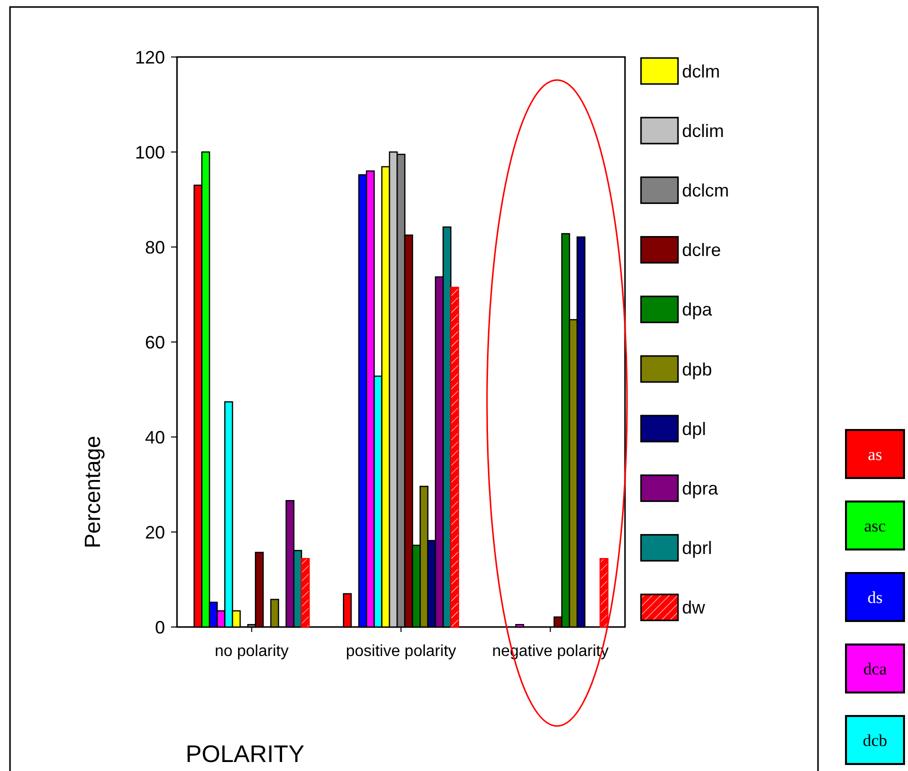 The image size is (908, 771). What do you see at coordinates (159, 627) in the screenshot?
I see `y-tick-label: 0` at bounding box center [159, 627].